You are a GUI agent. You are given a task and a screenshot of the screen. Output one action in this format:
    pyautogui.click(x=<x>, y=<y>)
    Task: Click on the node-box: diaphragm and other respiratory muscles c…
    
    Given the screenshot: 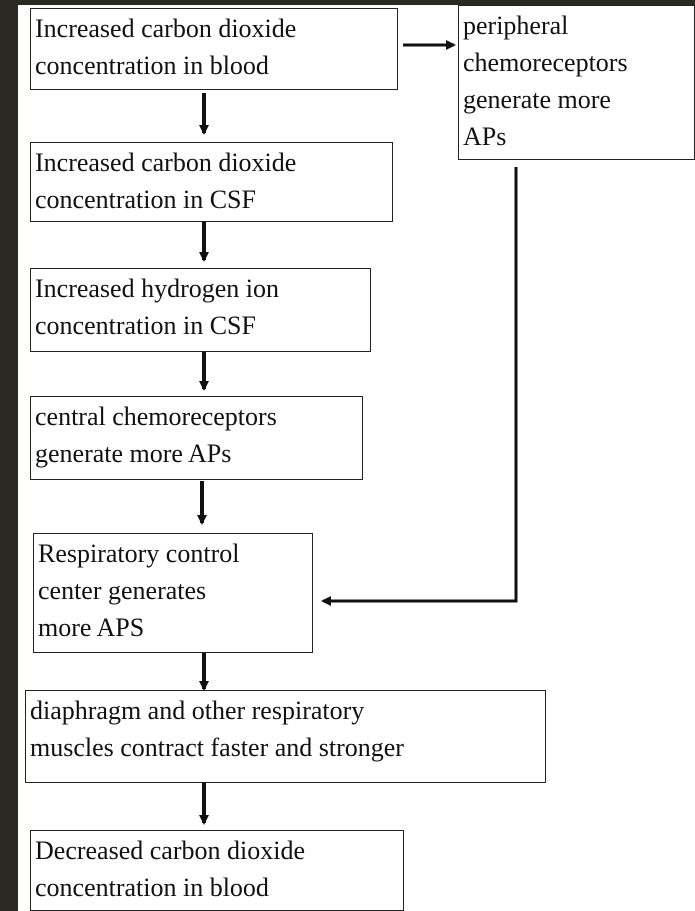 What is the action you would take?
    pyautogui.click(x=285, y=736)
    